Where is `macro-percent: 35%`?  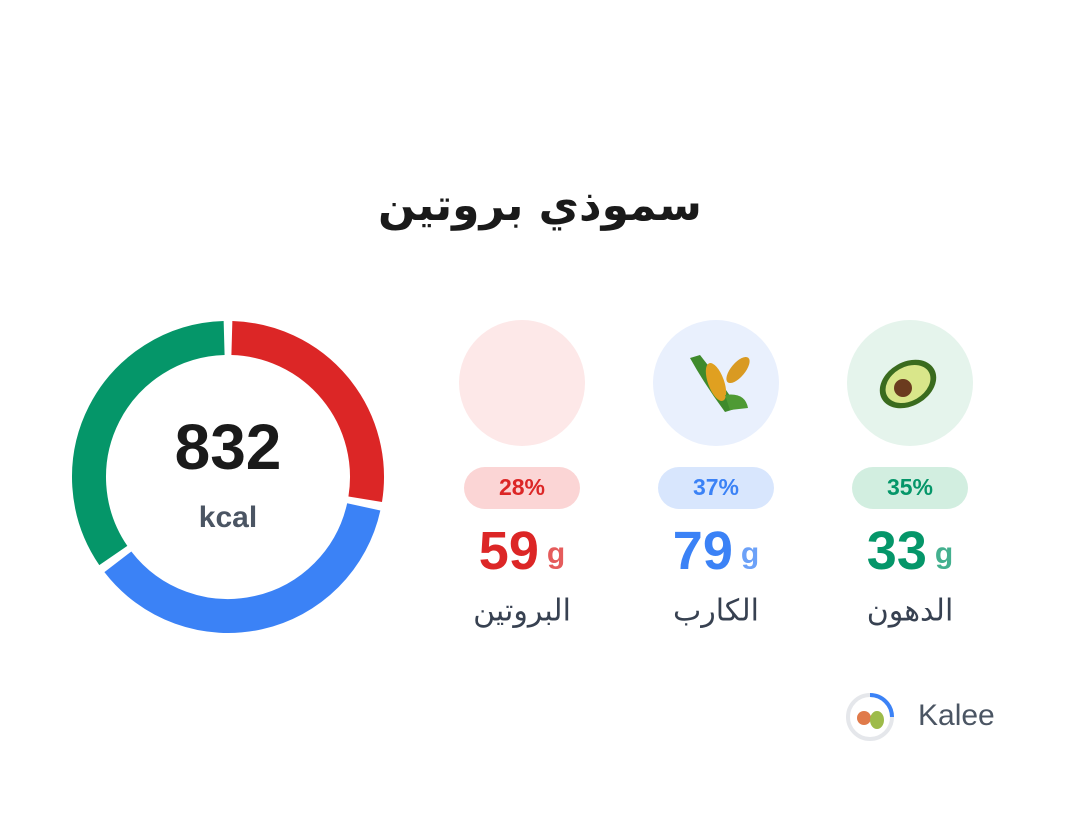
macro-percent: 35% is located at coordinates (910, 487).